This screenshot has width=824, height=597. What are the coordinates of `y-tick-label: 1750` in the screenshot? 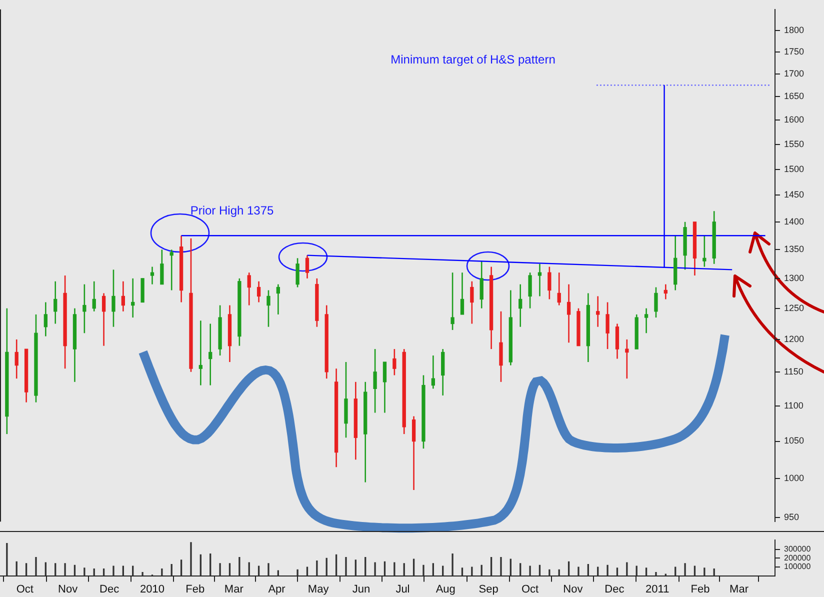 It's located at (794, 51).